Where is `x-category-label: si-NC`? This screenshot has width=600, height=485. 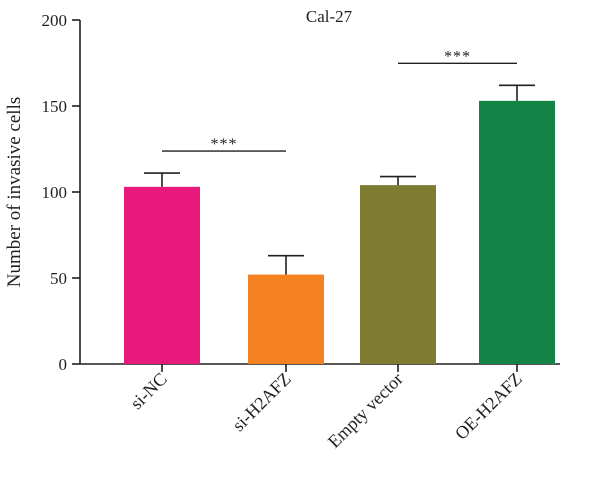
x-category-label: si-NC is located at coordinates (148, 391).